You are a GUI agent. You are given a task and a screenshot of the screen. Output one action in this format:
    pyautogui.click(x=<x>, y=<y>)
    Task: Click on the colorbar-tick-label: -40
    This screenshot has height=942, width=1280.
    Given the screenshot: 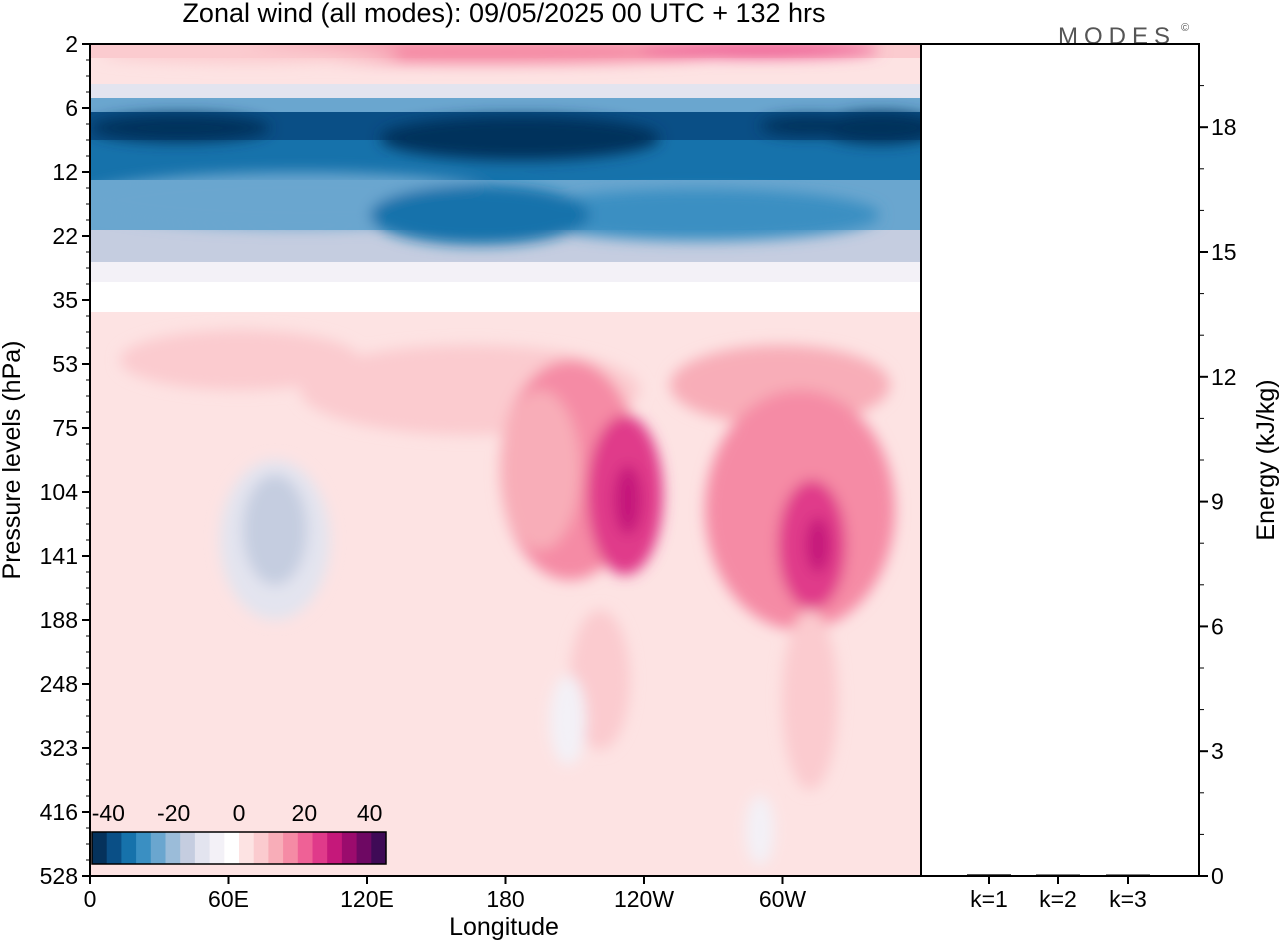 What is the action you would take?
    pyautogui.click(x=108, y=813)
    